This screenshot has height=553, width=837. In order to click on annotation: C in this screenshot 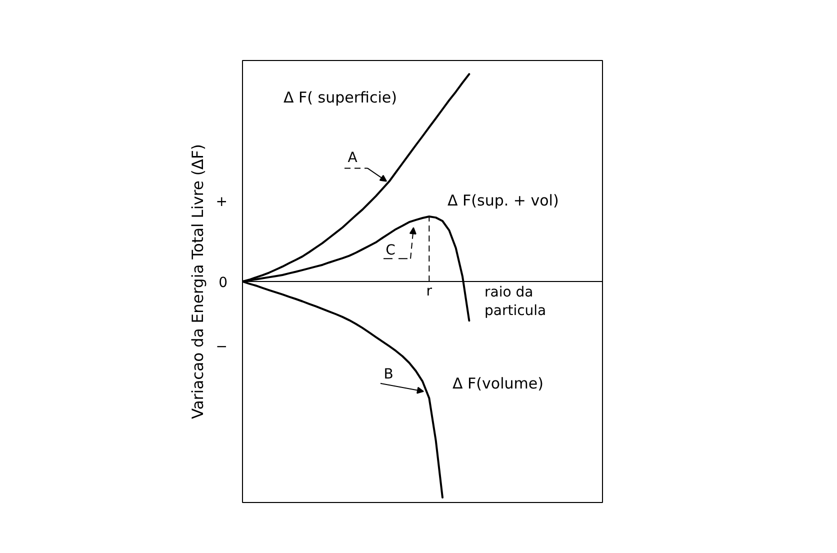, I will do `click(391, 250)`.